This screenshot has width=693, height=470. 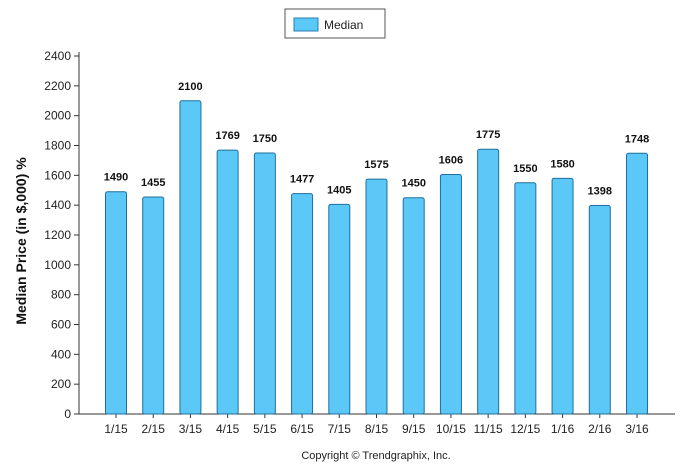 I want to click on y-tick-label: 1600, so click(x=57, y=175).